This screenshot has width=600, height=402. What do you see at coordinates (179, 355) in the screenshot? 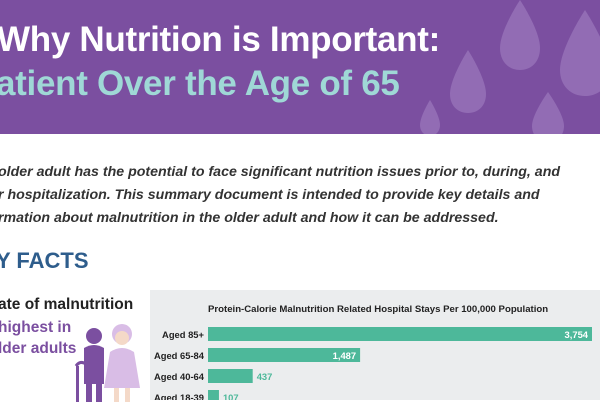
I see `category-label: Aged 65-84` at bounding box center [179, 355].